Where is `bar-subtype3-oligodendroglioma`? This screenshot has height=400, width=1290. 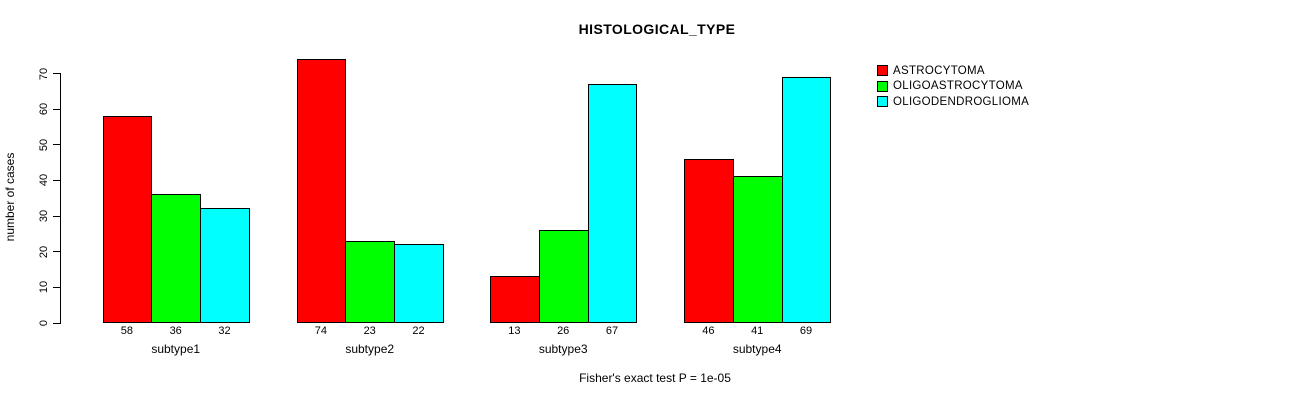 bar-subtype3-oligodendroglioma is located at coordinates (612, 203).